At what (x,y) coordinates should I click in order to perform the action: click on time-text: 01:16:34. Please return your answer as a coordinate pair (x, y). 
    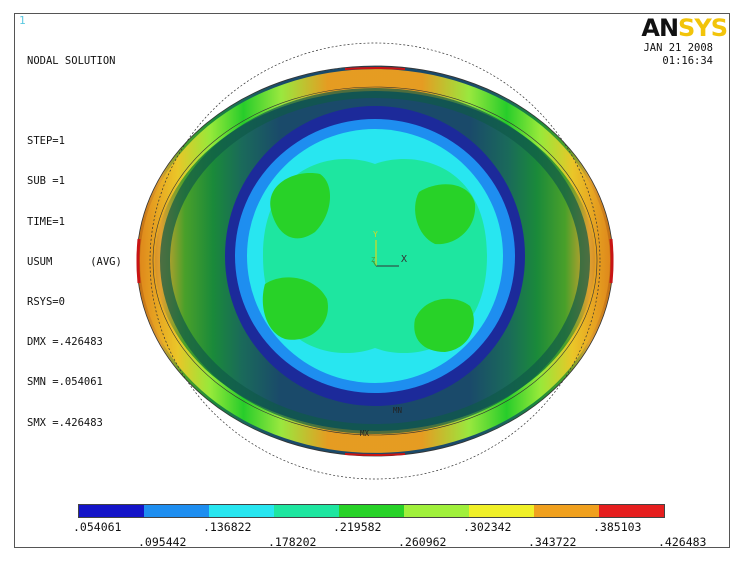
    Looking at the image, I should click on (687, 61).